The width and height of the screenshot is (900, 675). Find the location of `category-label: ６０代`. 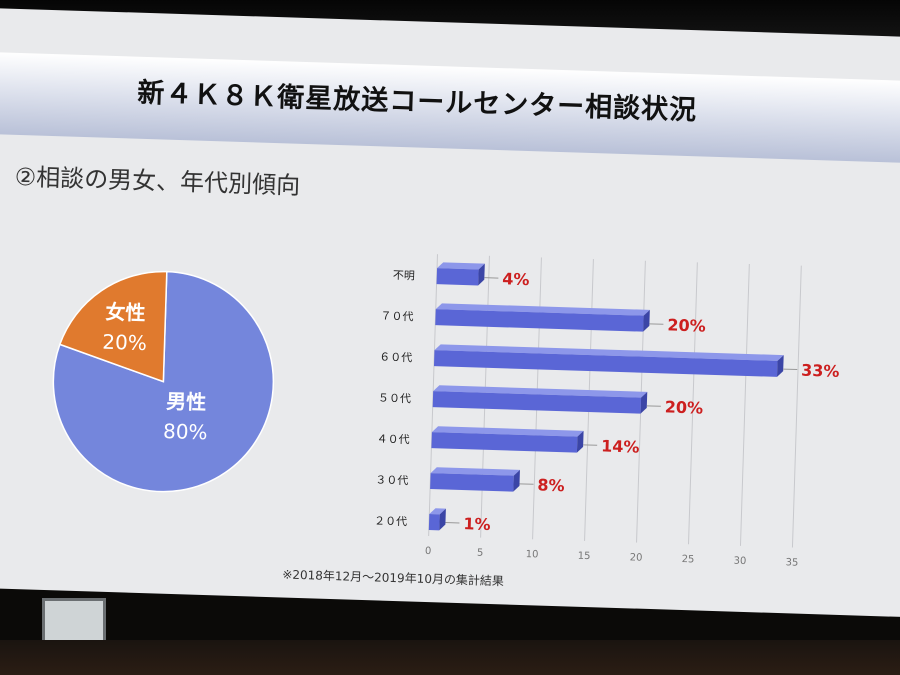

category-label: ６０代 is located at coordinates (395, 357).